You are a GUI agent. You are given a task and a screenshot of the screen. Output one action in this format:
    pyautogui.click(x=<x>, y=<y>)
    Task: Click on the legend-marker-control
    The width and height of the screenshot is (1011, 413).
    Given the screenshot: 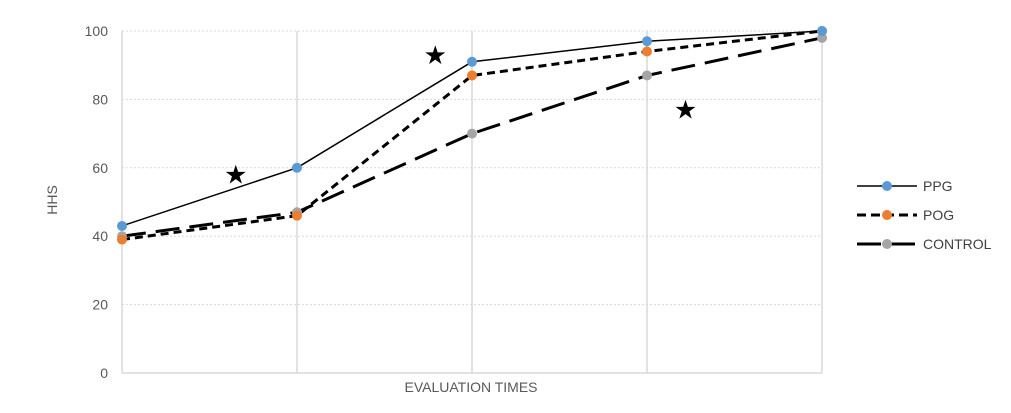 What is the action you would take?
    pyautogui.click(x=887, y=244)
    